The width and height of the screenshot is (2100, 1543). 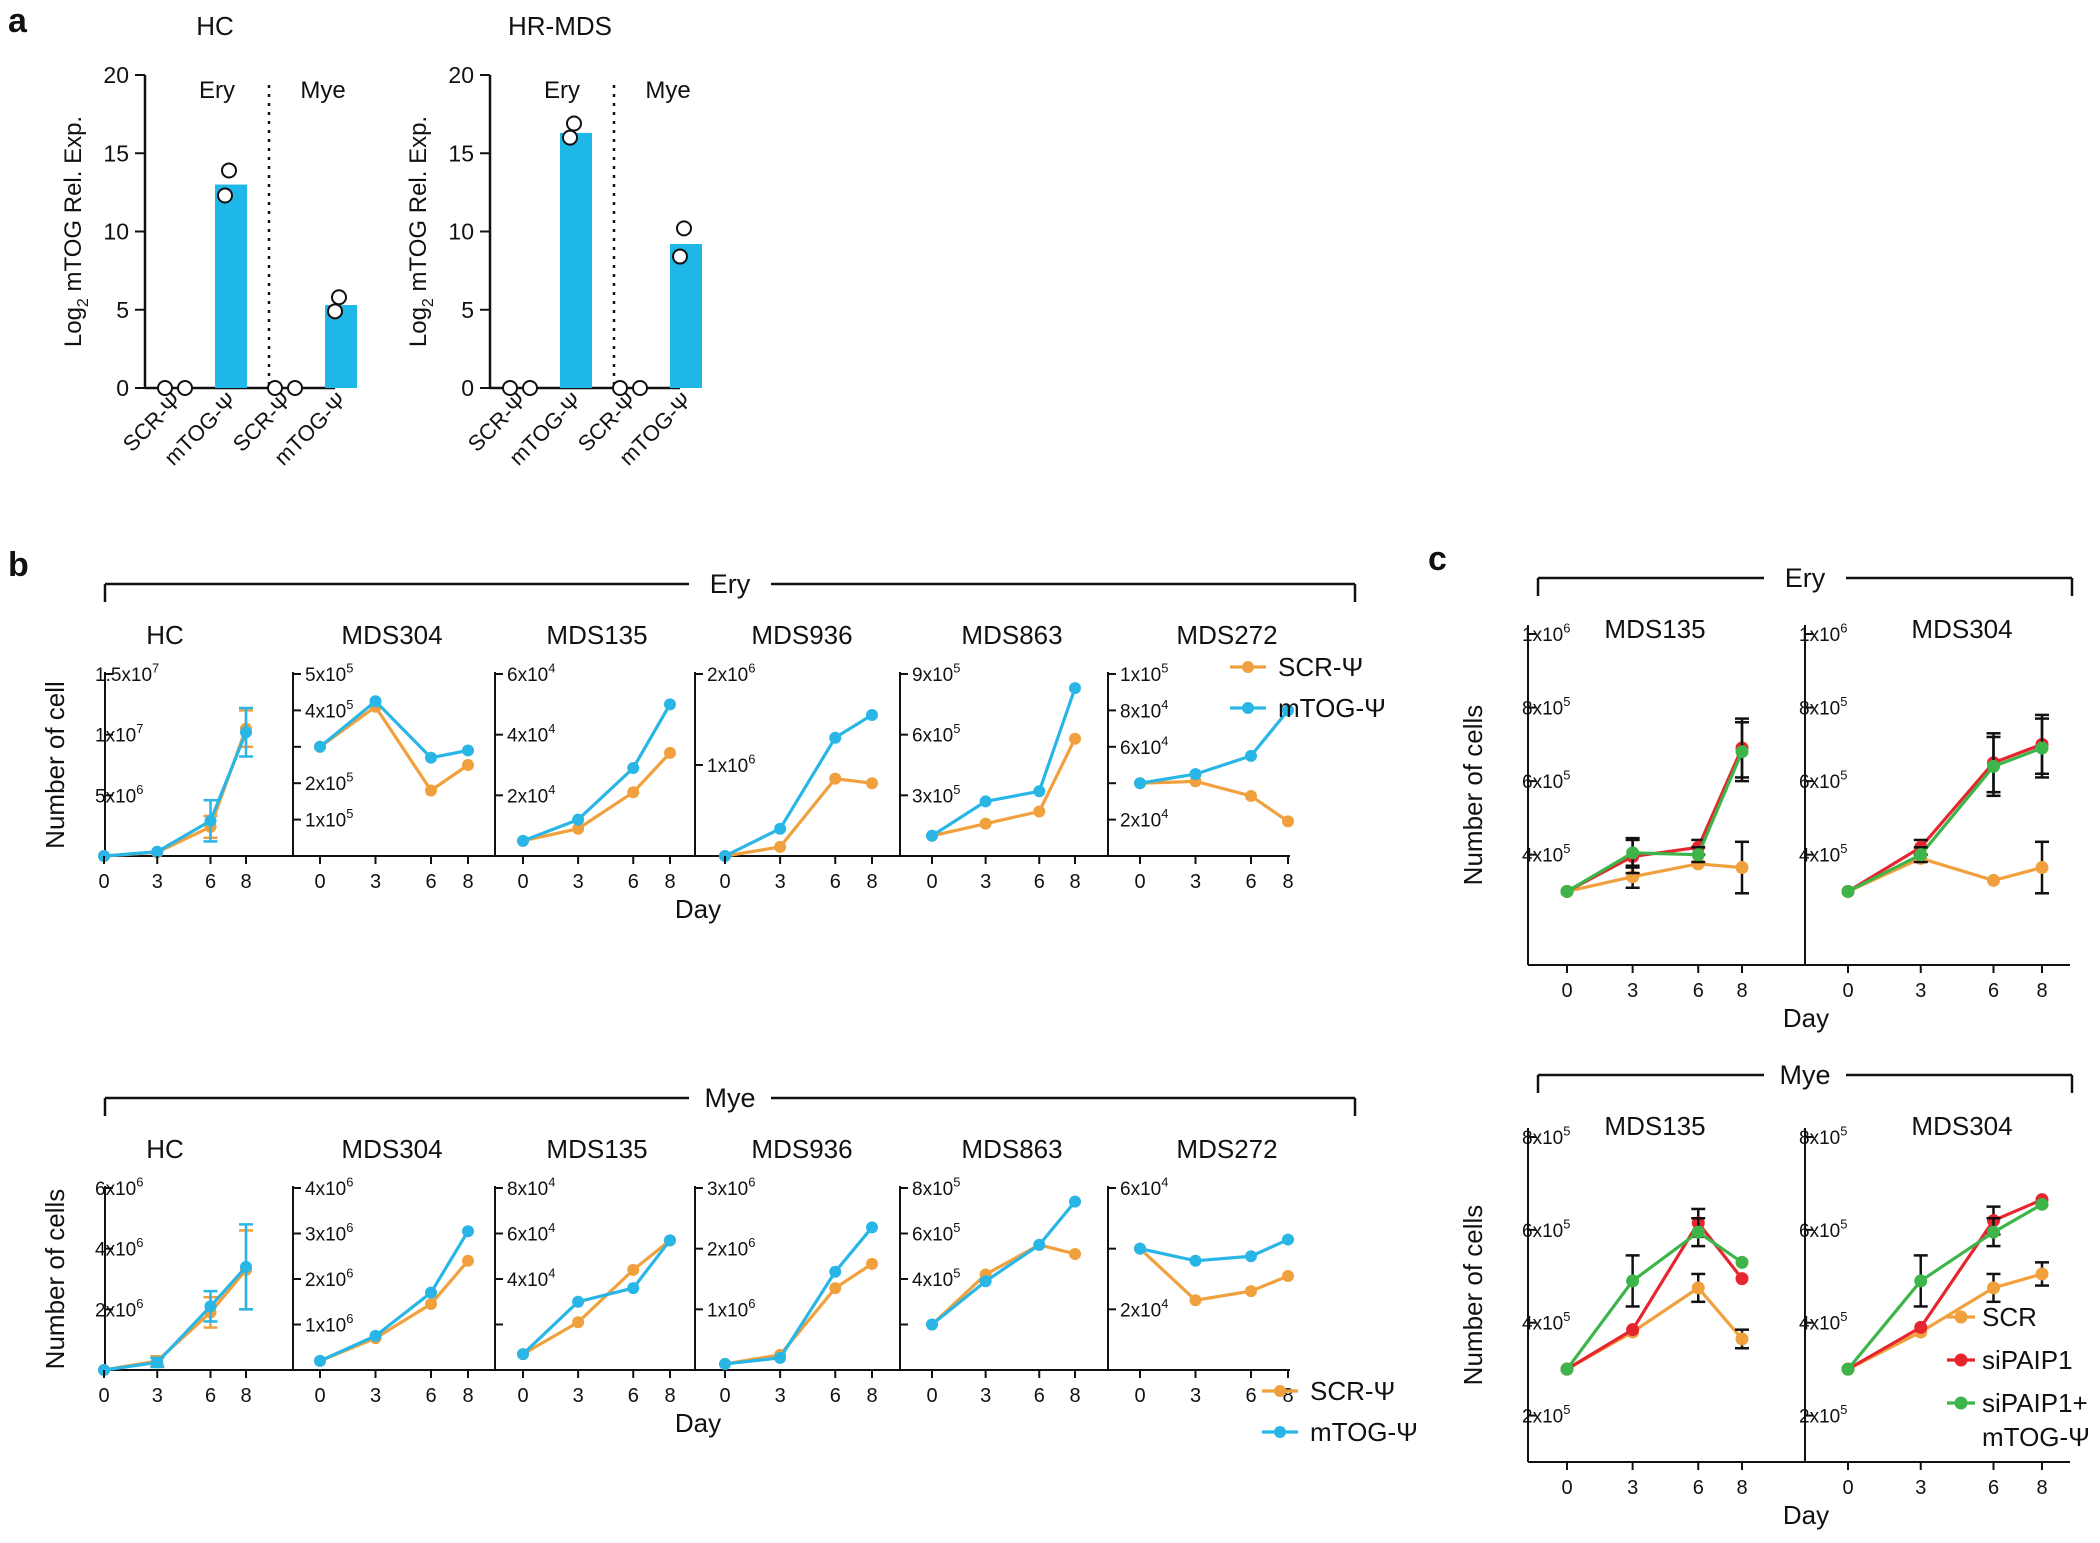 What do you see at coordinates (1934, 1305) in the screenshot?
I see `subplot-mds304: MDS304 2x105 4x105 6x105 8x105 0 3 6 8` at bounding box center [1934, 1305].